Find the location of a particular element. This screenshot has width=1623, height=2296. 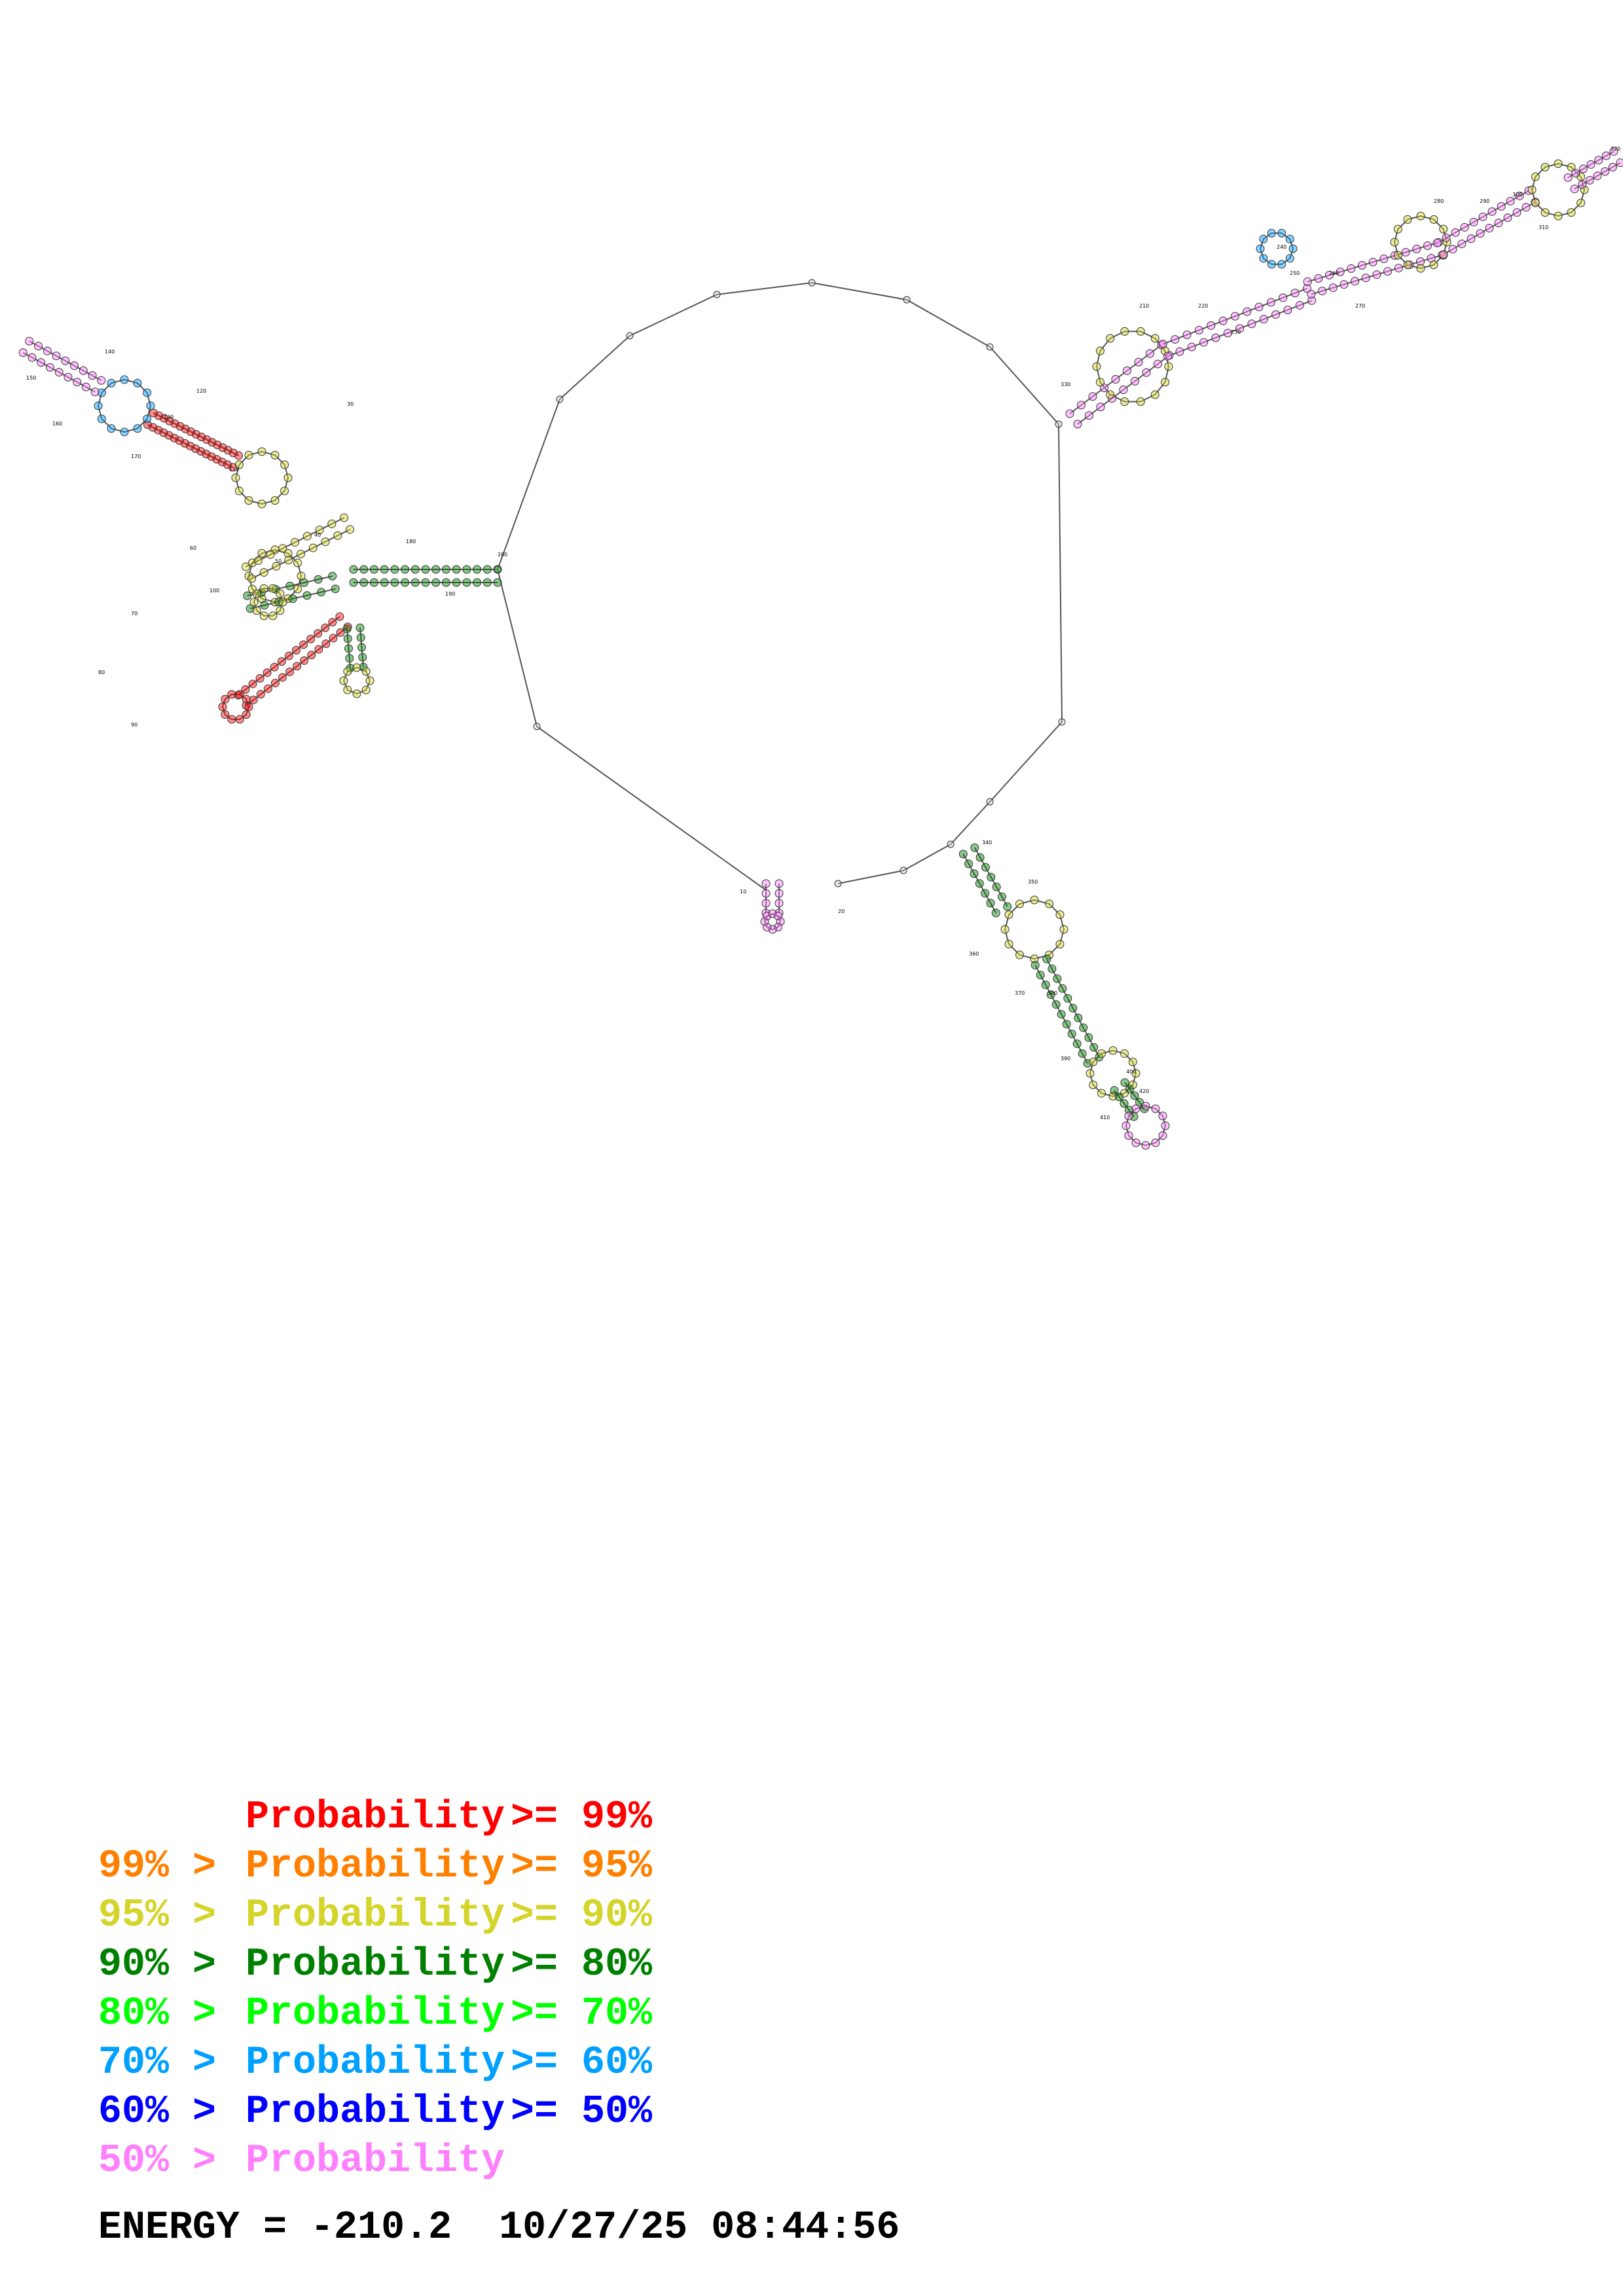

legend-upper: >= 60% is located at coordinates (582, 2063).